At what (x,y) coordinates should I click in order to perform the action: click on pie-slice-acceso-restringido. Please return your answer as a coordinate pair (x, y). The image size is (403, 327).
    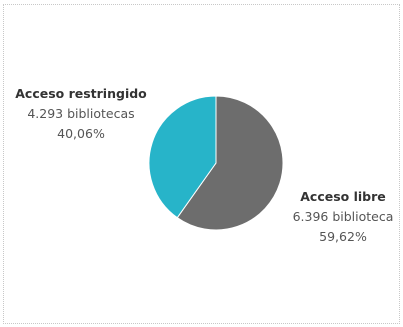
    Looking at the image, I should click on (182, 157).